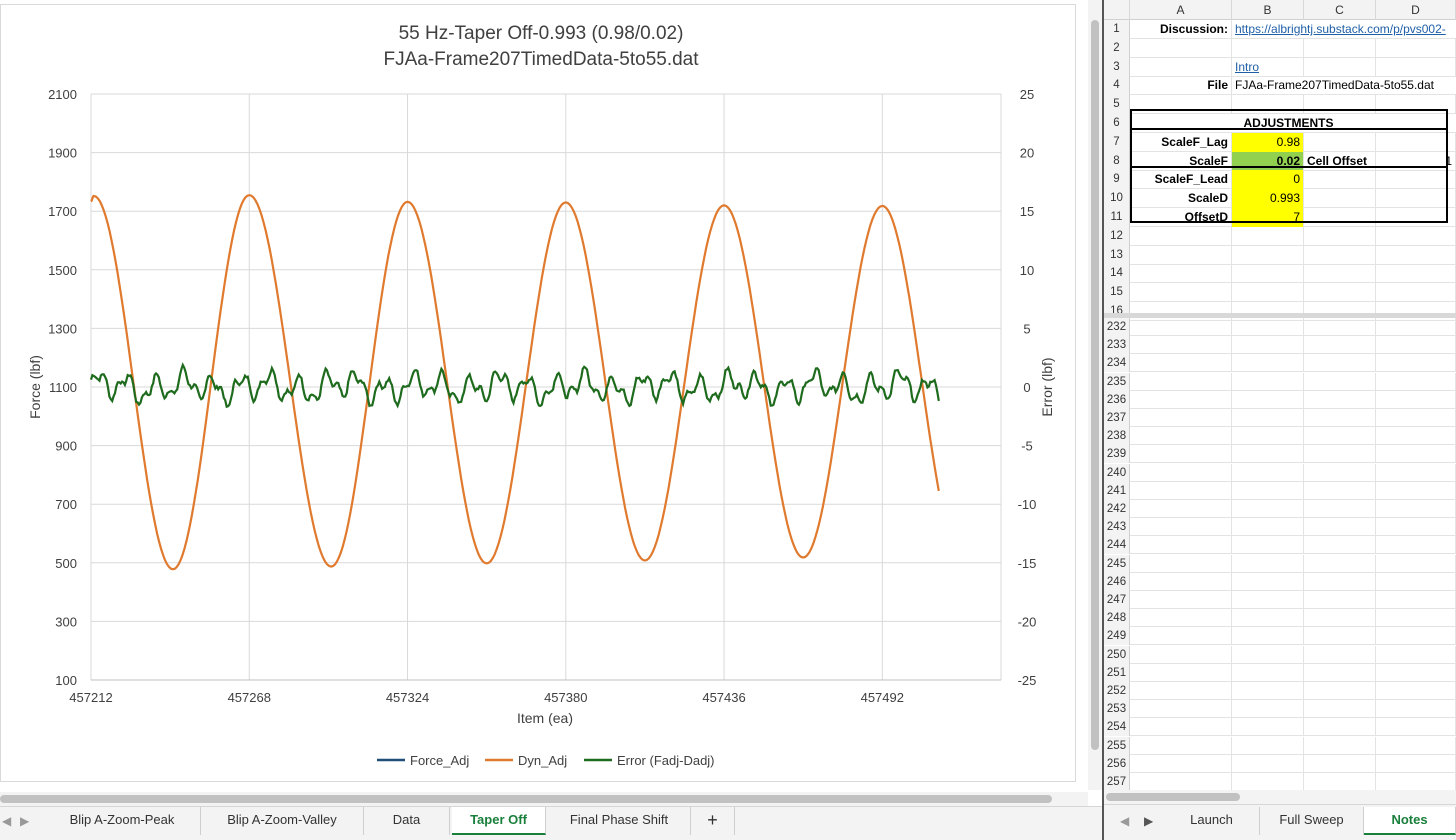 This screenshot has height=840, width=1456. What do you see at coordinates (1280, 797) in the screenshot?
I see `horizontal-scrollbar-right` at bounding box center [1280, 797].